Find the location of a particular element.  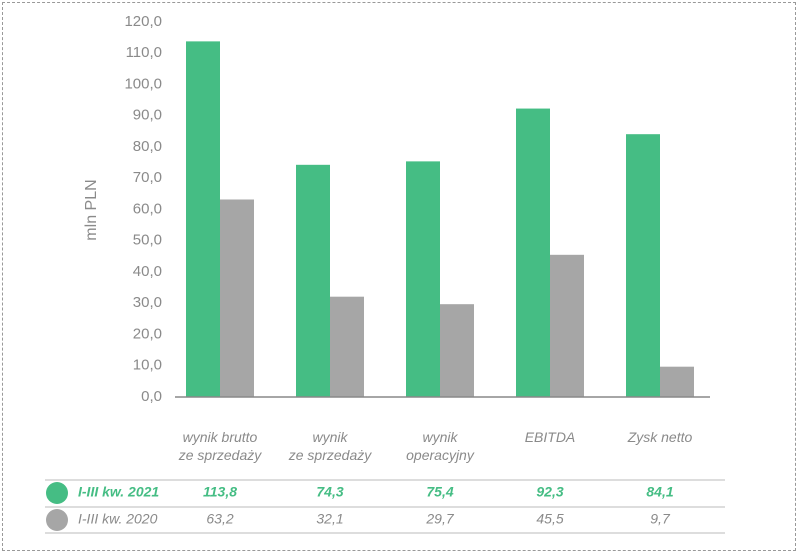

legend-label: I-III kw. 2021 is located at coordinates (118, 492).